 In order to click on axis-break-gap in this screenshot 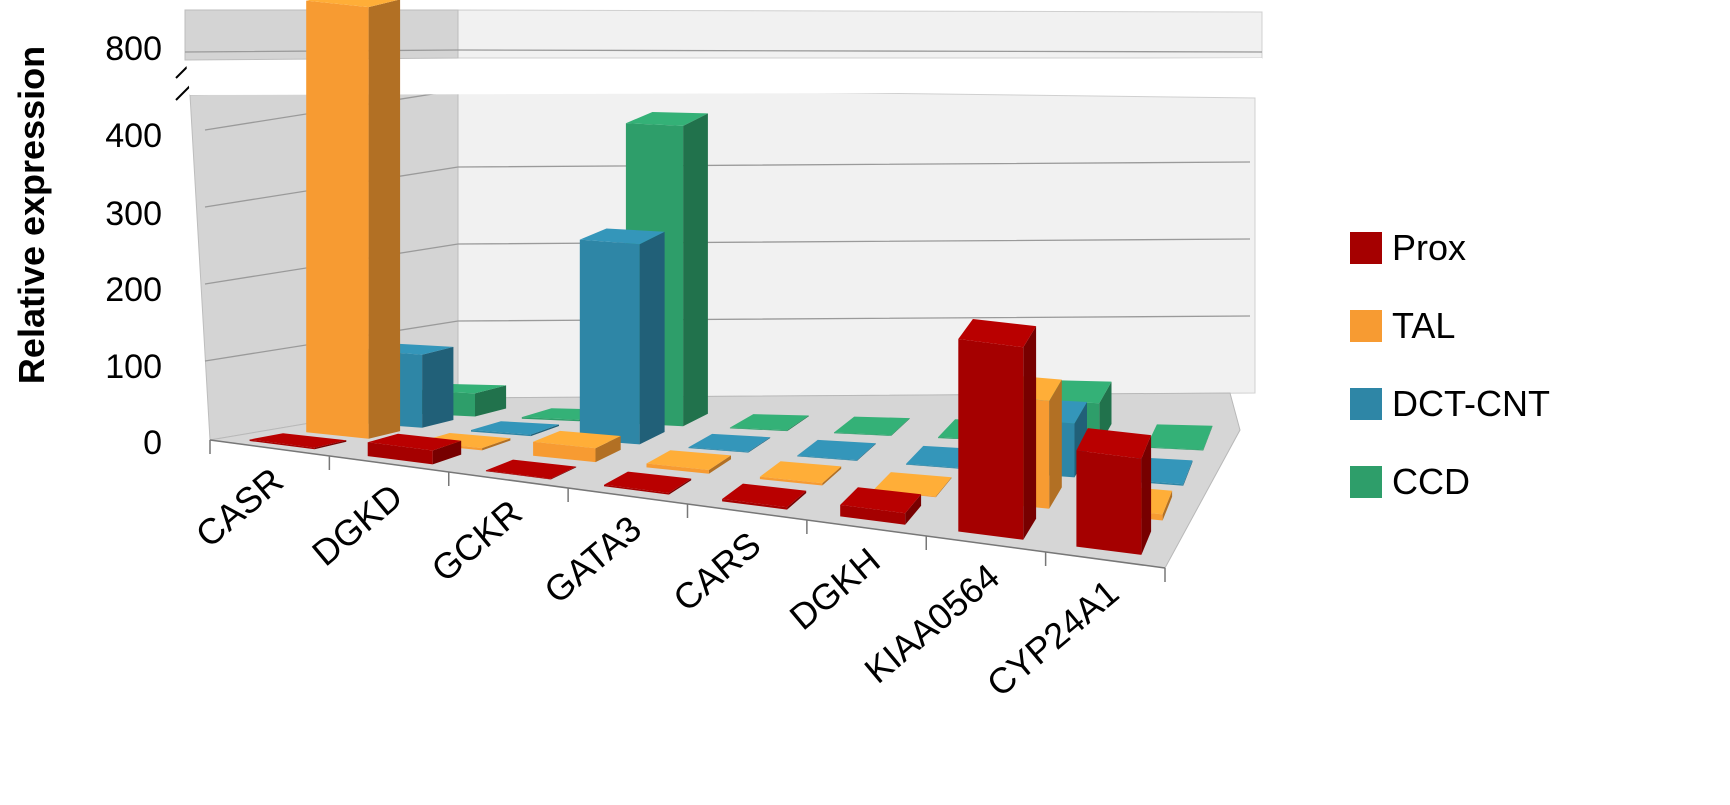, I will do `click(724, 76)`.